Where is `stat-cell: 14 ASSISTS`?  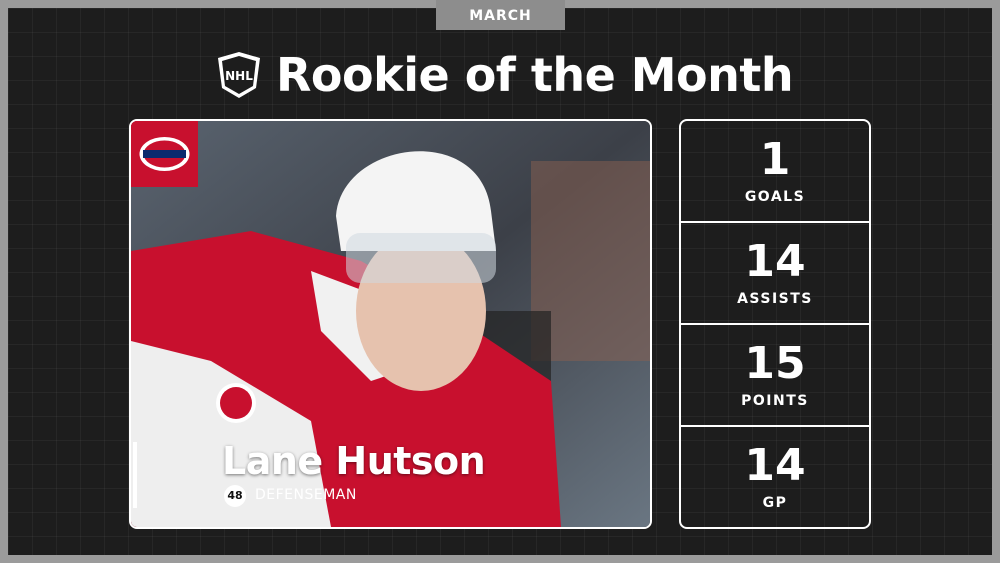
stat-cell: 14 ASSISTS is located at coordinates (775, 272).